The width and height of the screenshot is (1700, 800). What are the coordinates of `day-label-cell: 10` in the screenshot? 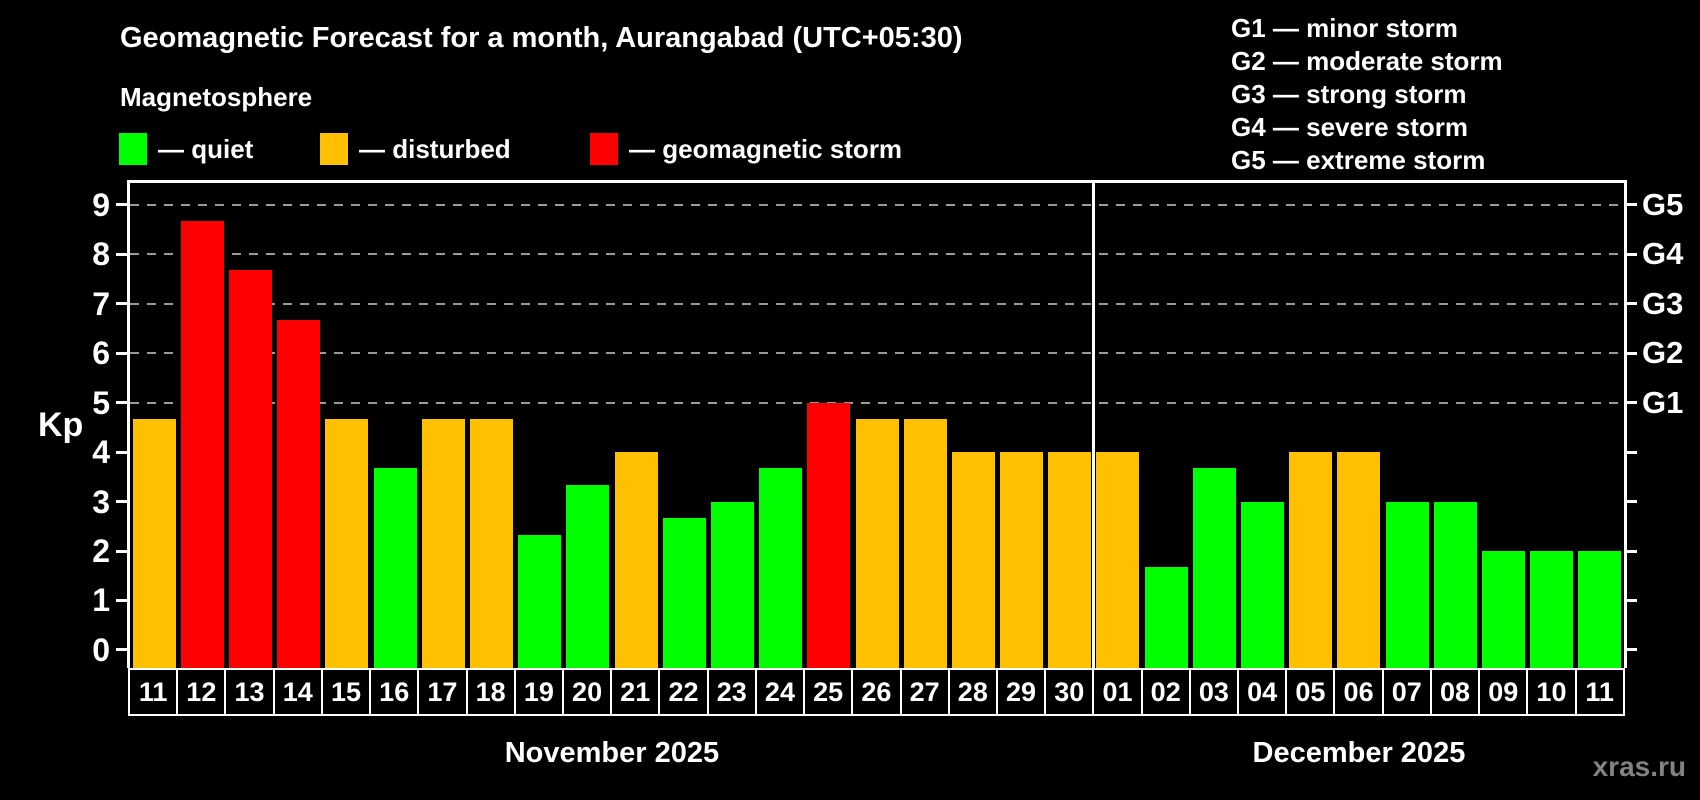 It's located at (1552, 692).